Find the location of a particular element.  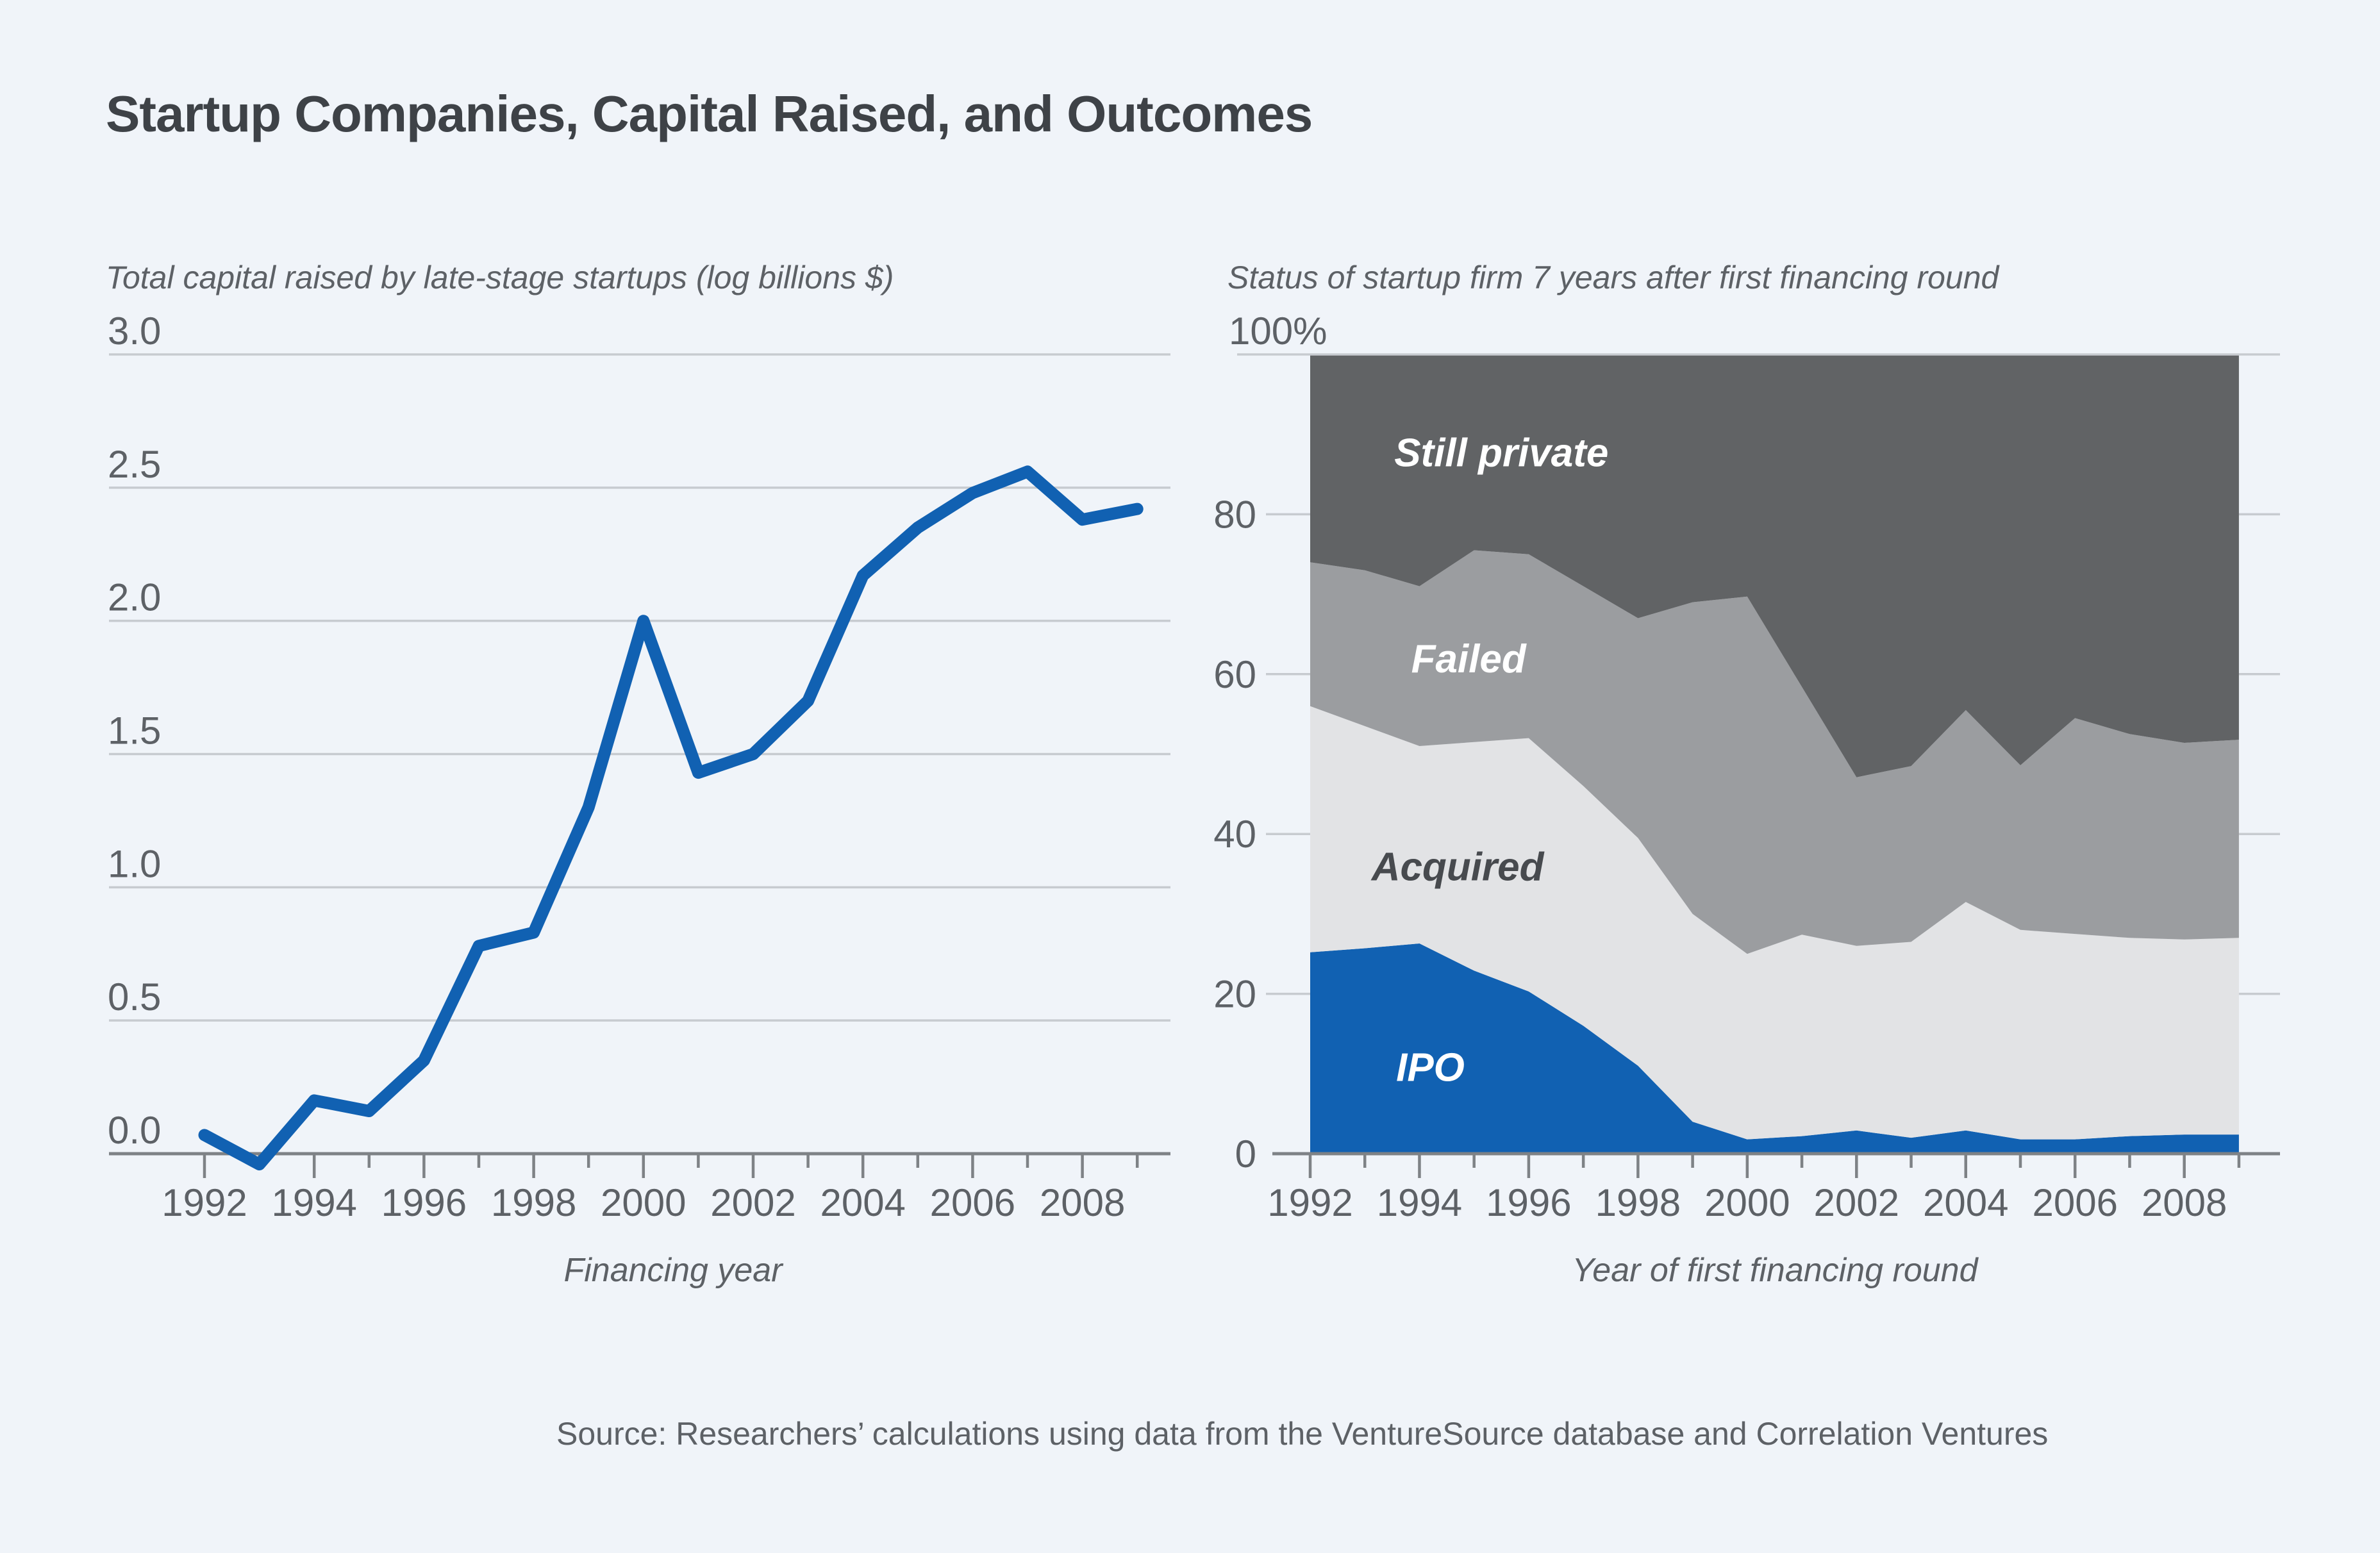

right-chart-xtick-label: 1992 is located at coordinates (1309, 1202).